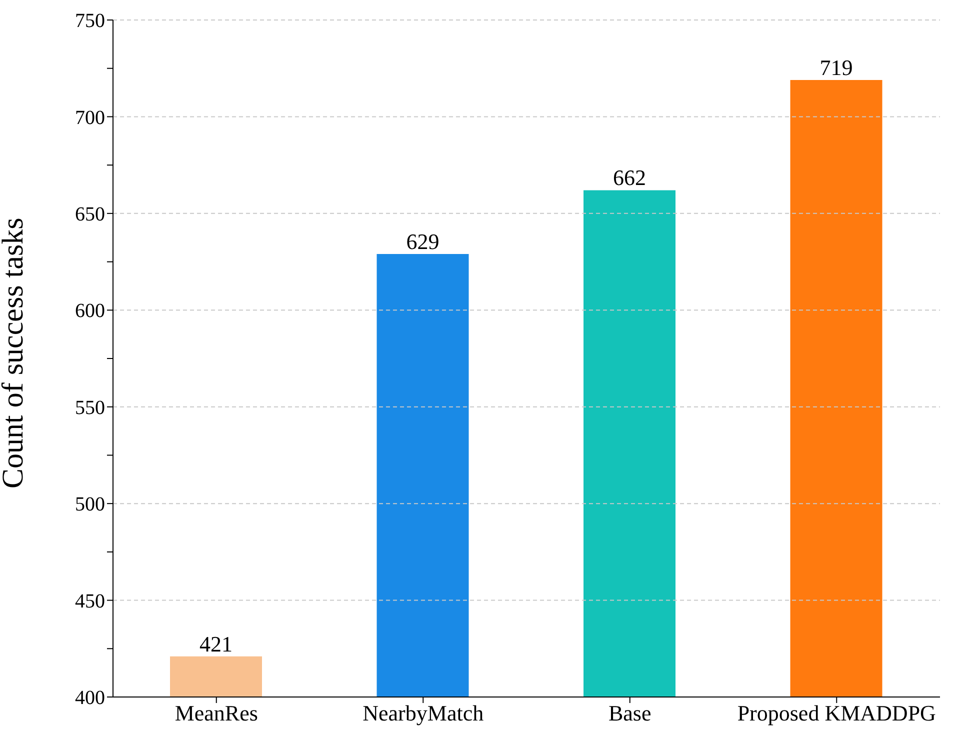  I want to click on data-label: 662, so click(629, 177).